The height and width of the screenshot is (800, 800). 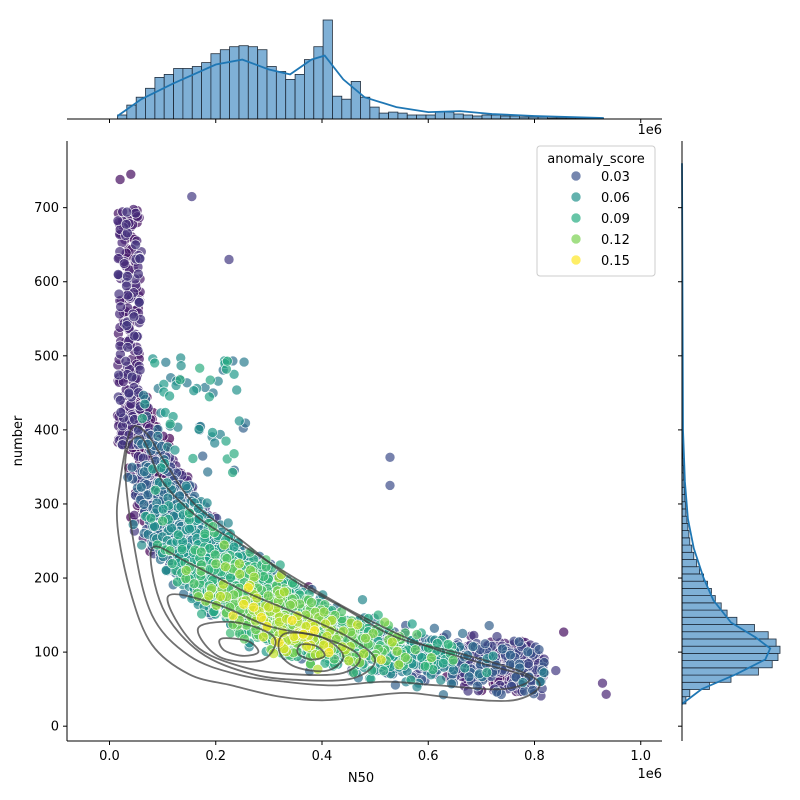 I want to click on legend-label: 0.12, so click(x=615, y=240).